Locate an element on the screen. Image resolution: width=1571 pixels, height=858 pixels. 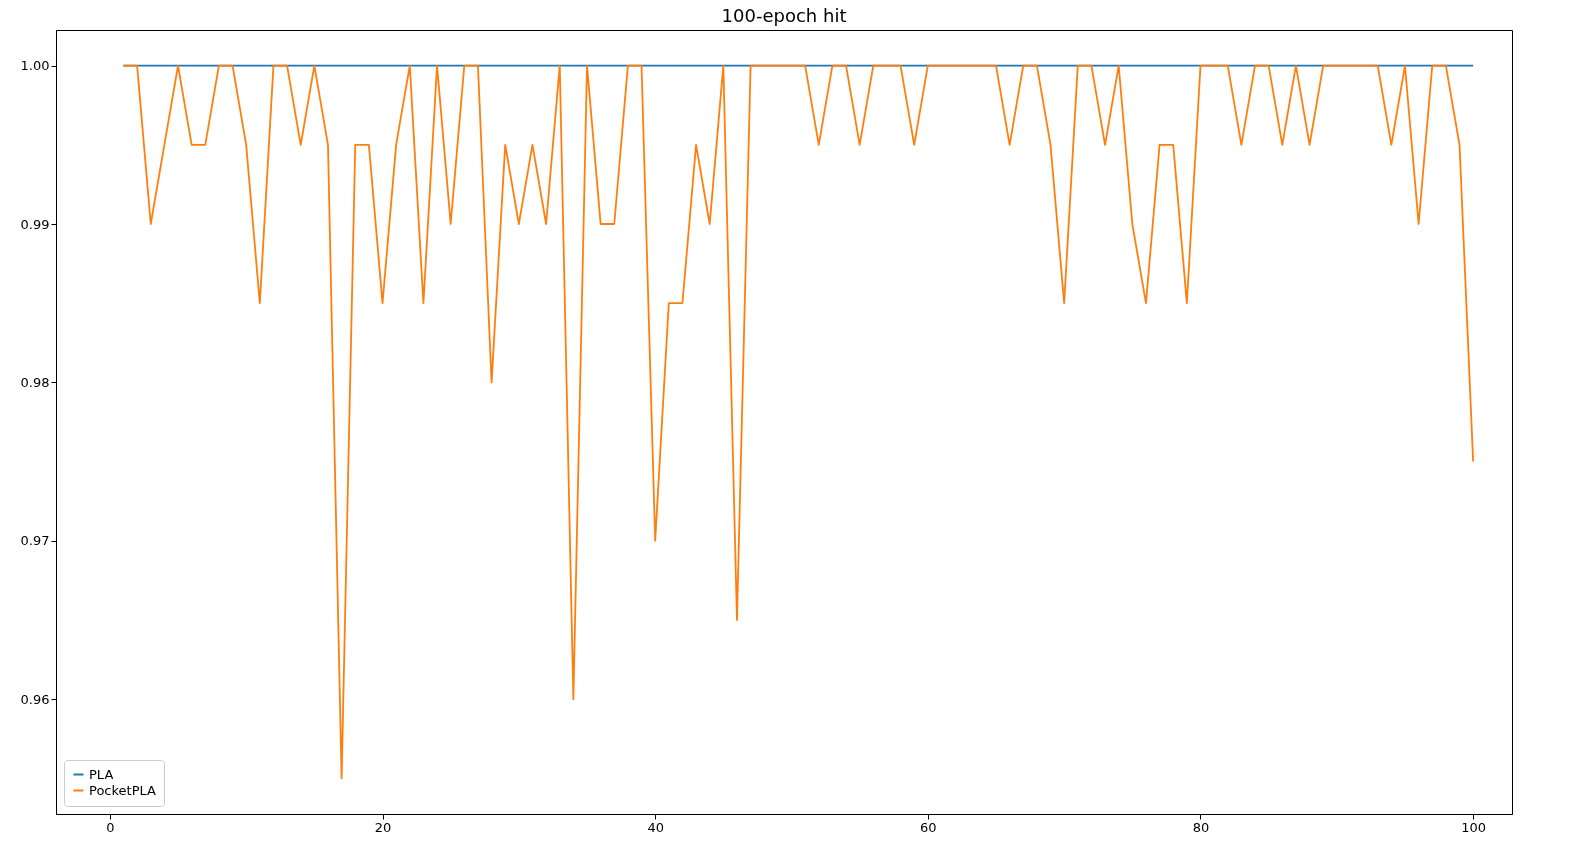
chart-title: 100-epoch hit is located at coordinates (784, 15).